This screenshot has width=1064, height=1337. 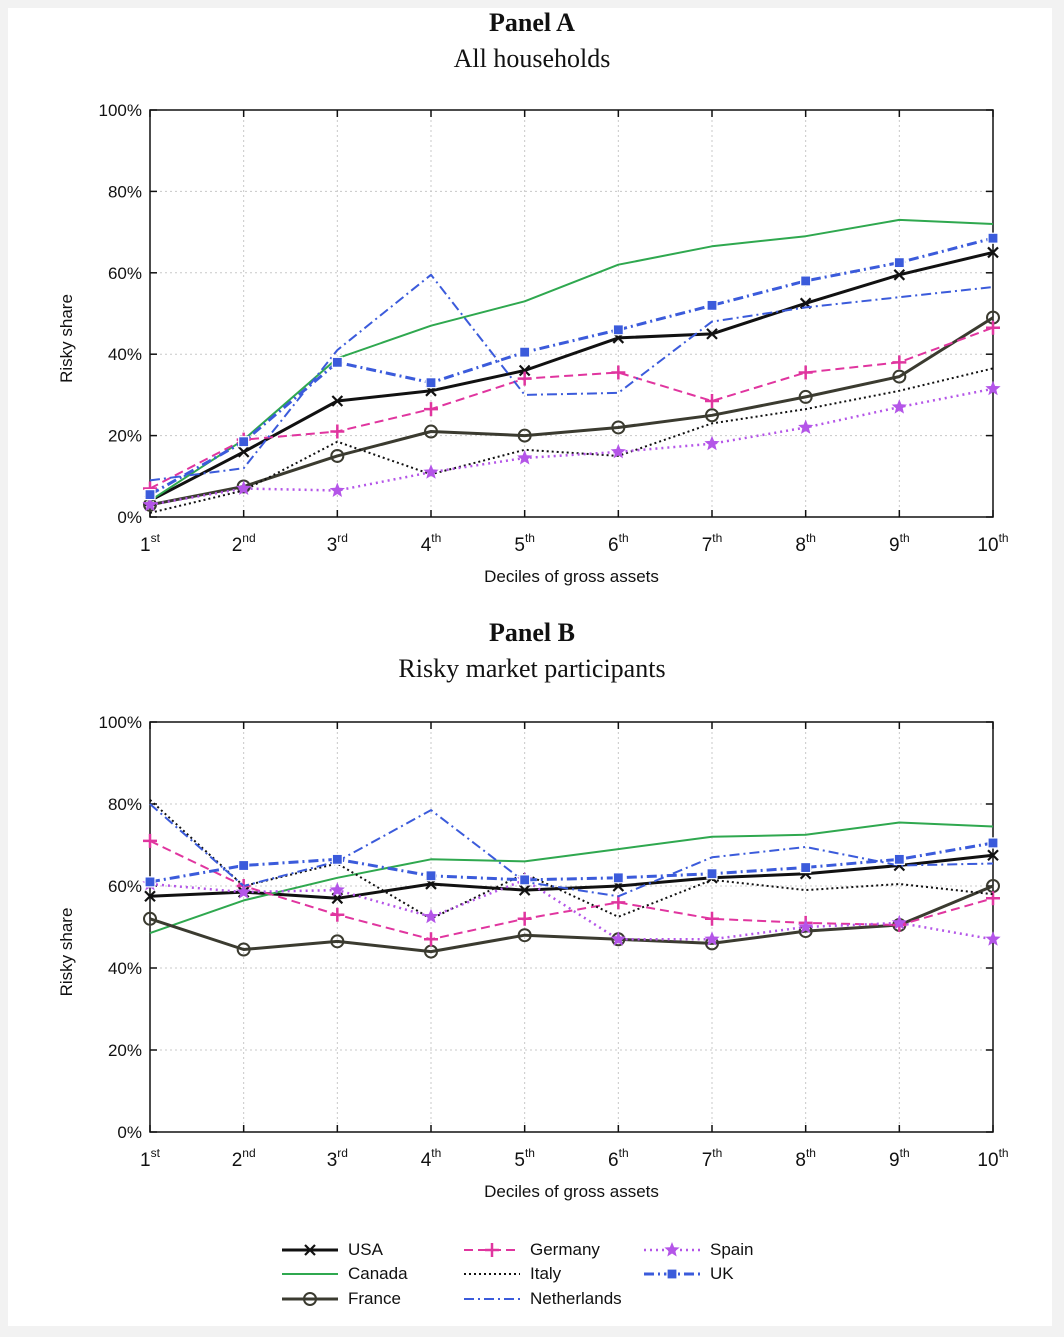 I want to click on panel-b-xtick-label: 7th, so click(x=712, y=1158).